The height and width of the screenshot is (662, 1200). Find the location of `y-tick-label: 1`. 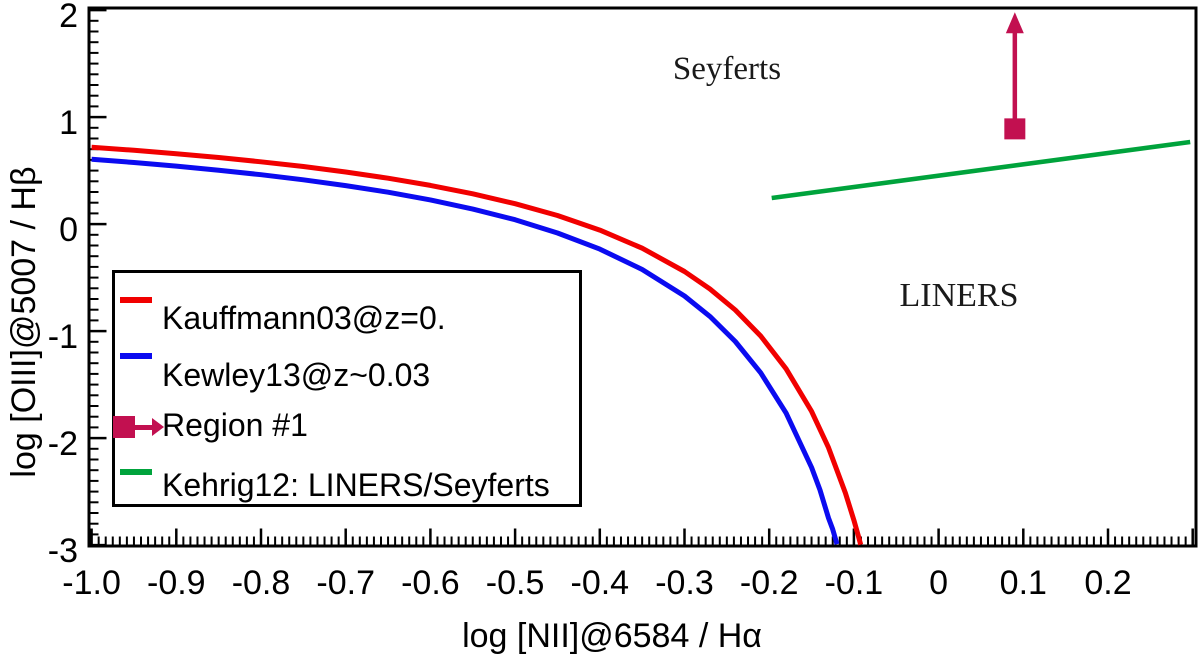

y-tick-label: 1 is located at coordinates (68, 123).